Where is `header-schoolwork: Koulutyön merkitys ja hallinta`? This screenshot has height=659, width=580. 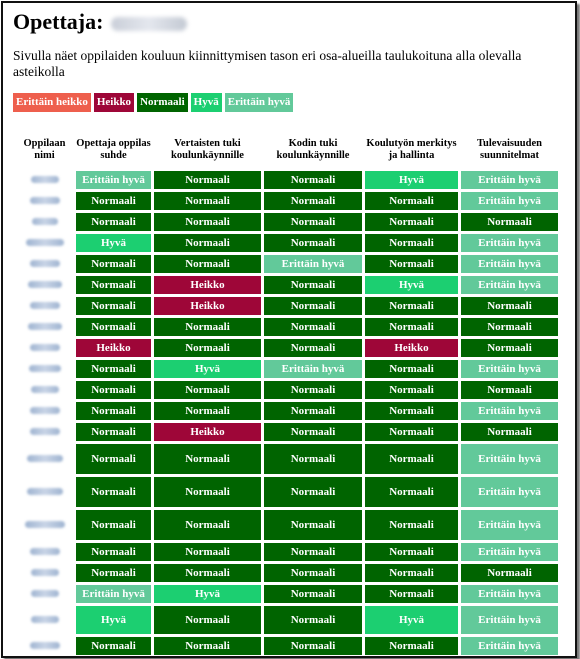 header-schoolwork: Koulutyön merkitys ja hallinta is located at coordinates (411, 149).